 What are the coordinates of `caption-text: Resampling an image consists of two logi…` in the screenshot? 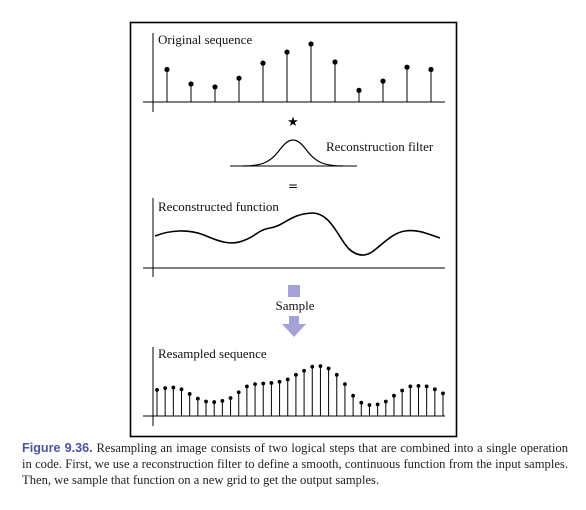 It's located at (295, 464).